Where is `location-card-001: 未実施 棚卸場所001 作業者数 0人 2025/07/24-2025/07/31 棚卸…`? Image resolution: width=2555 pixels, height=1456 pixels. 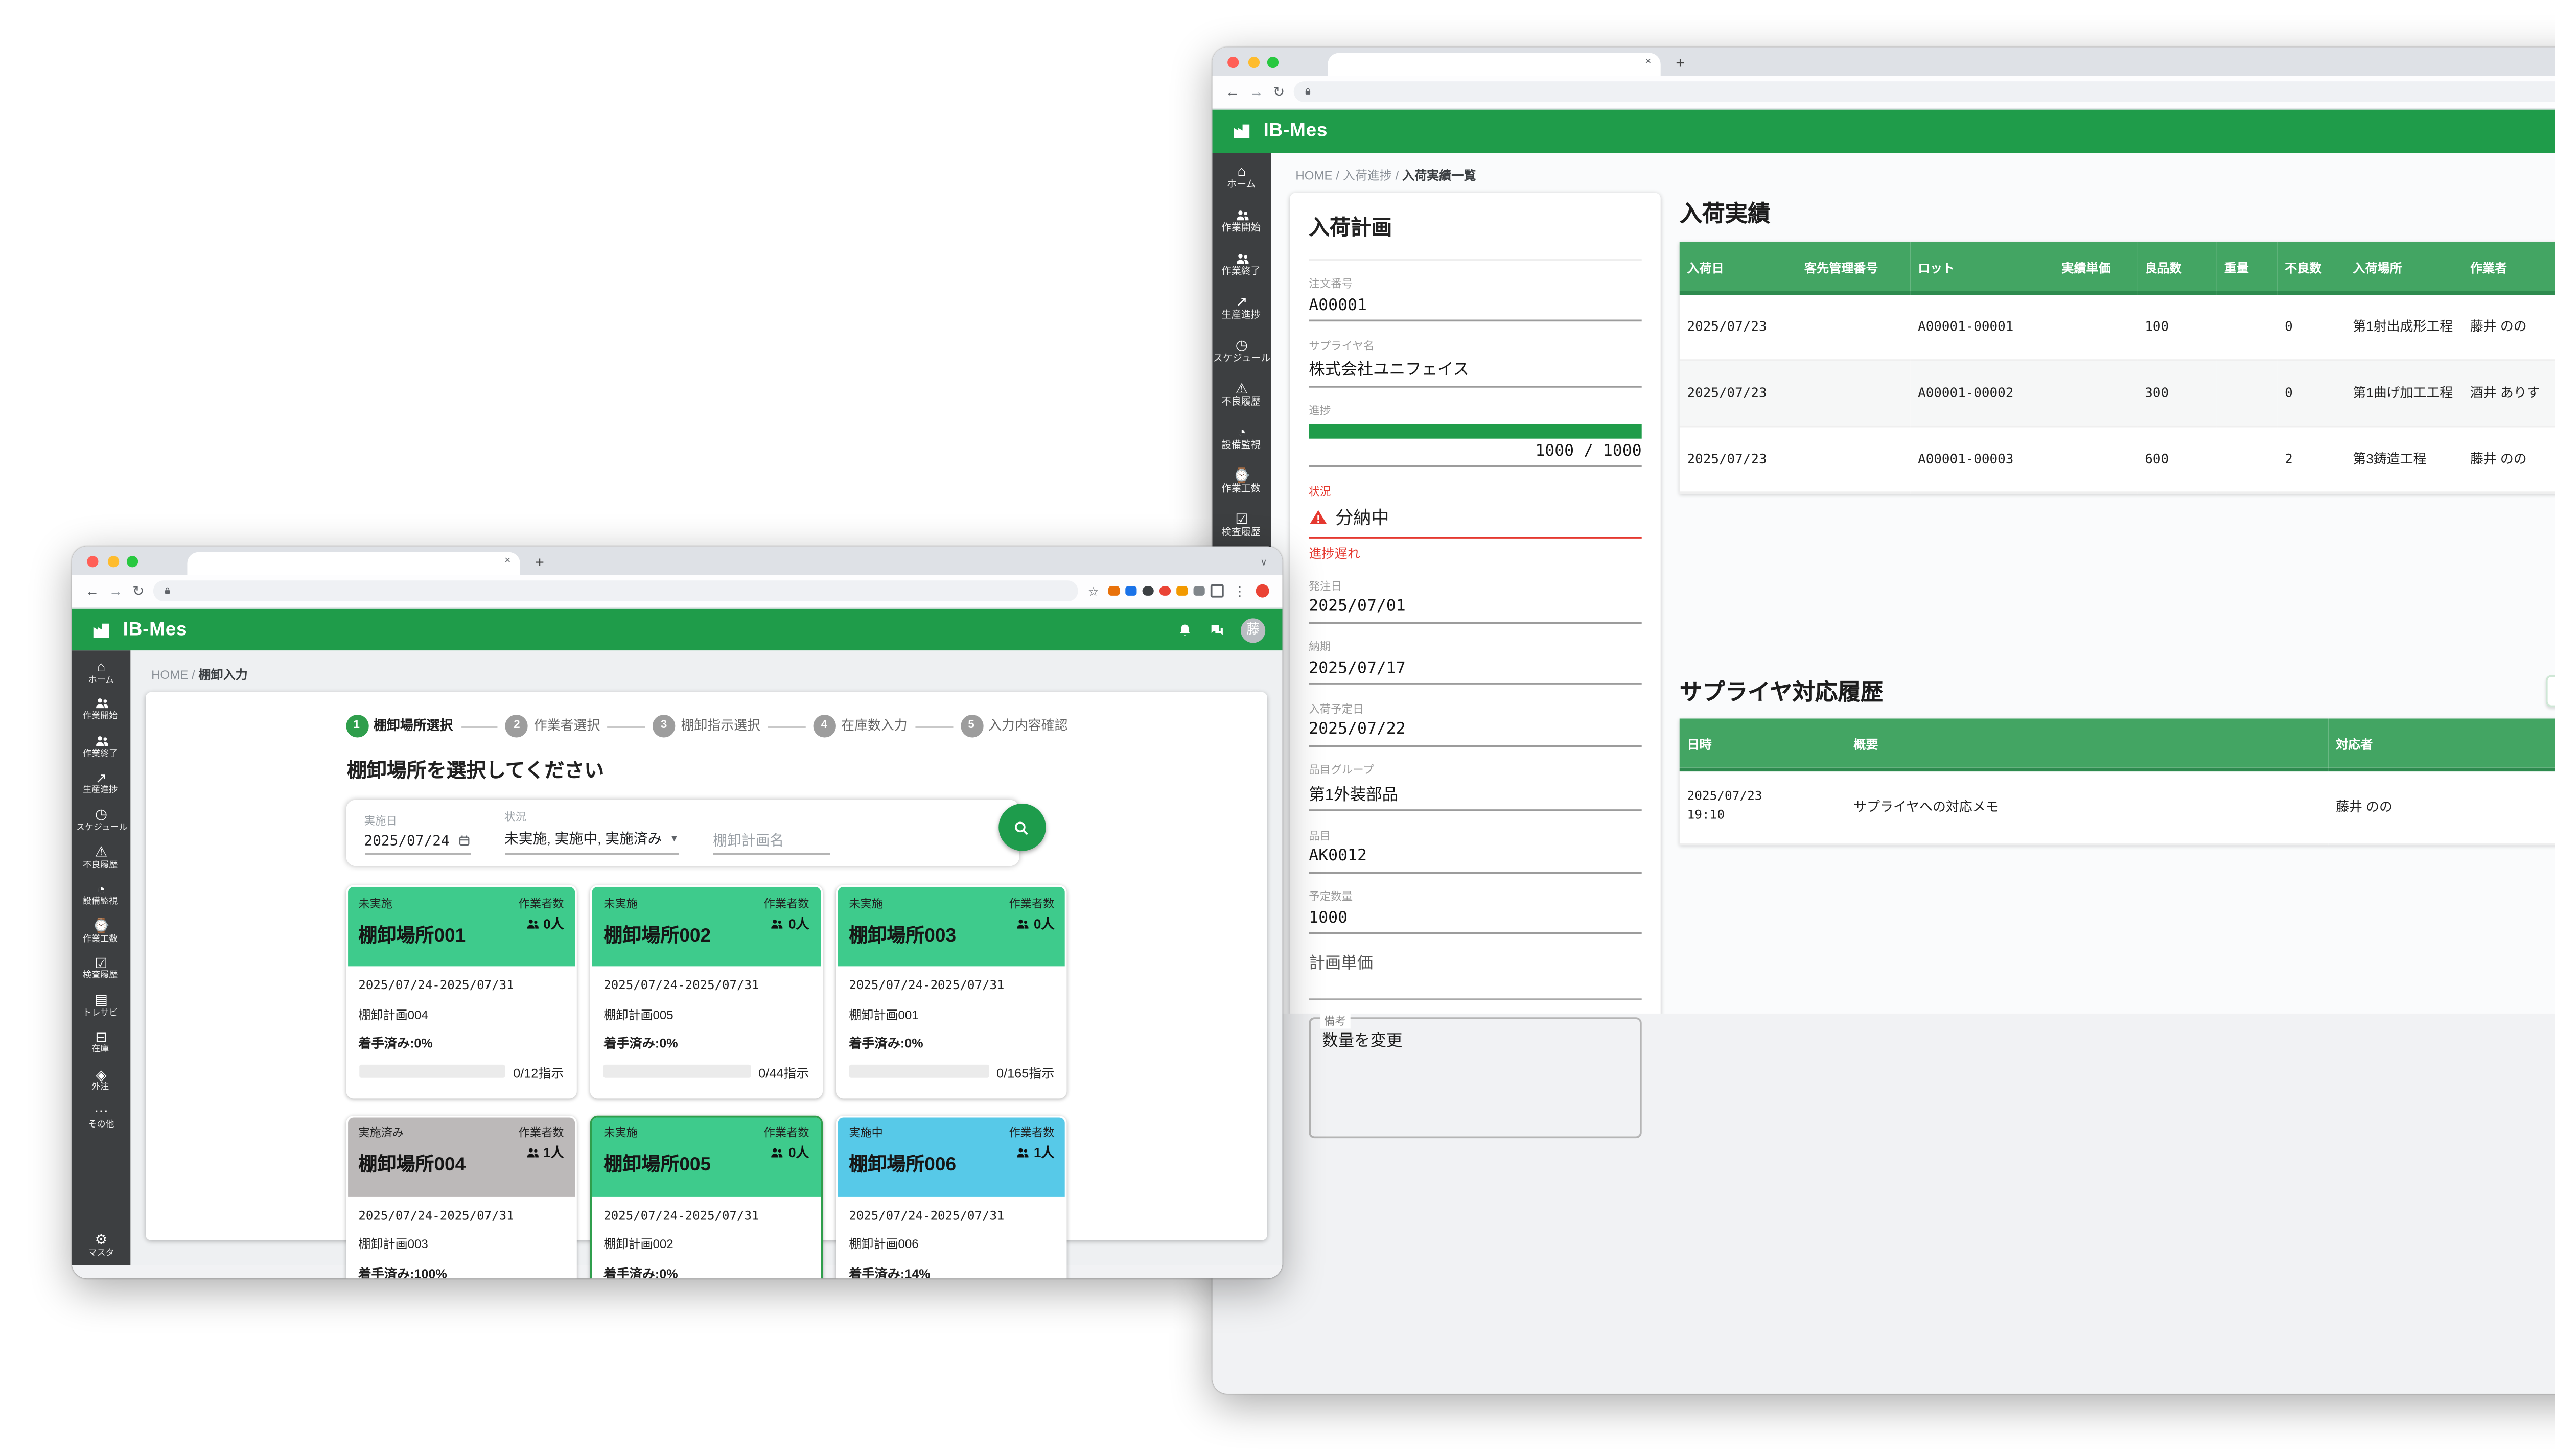
location-card-001: 未実施 棚卸場所001 作業者数 0人 2025/07/24-2025/07/31 棚卸… is located at coordinates (461, 991).